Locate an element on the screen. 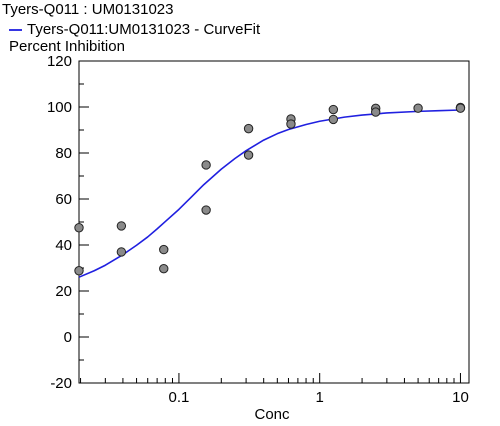  x-axis-label: Conc is located at coordinates (272, 413).